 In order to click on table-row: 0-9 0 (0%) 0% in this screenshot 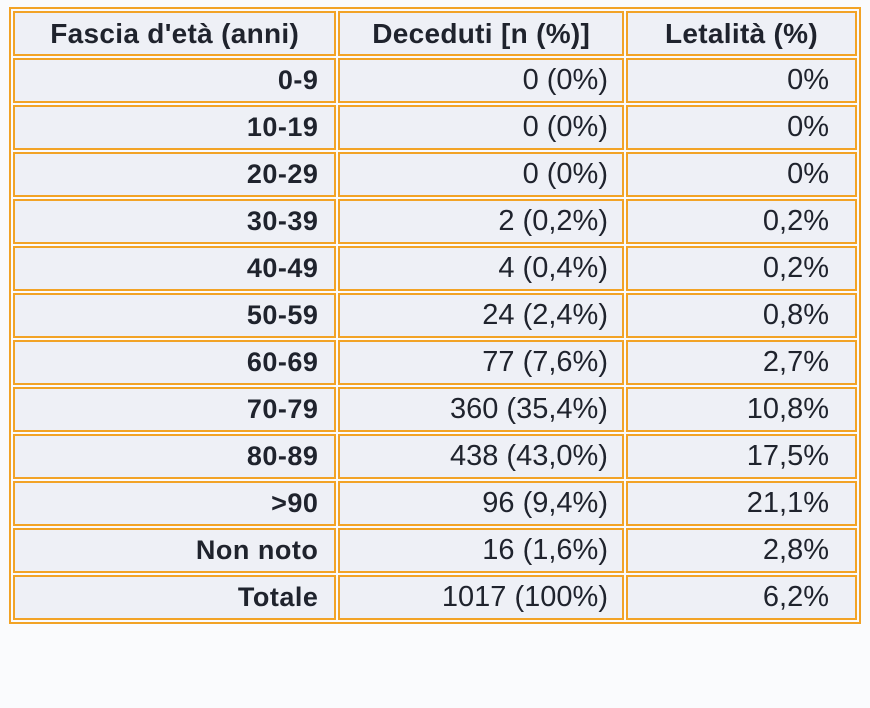, I will do `click(435, 80)`.